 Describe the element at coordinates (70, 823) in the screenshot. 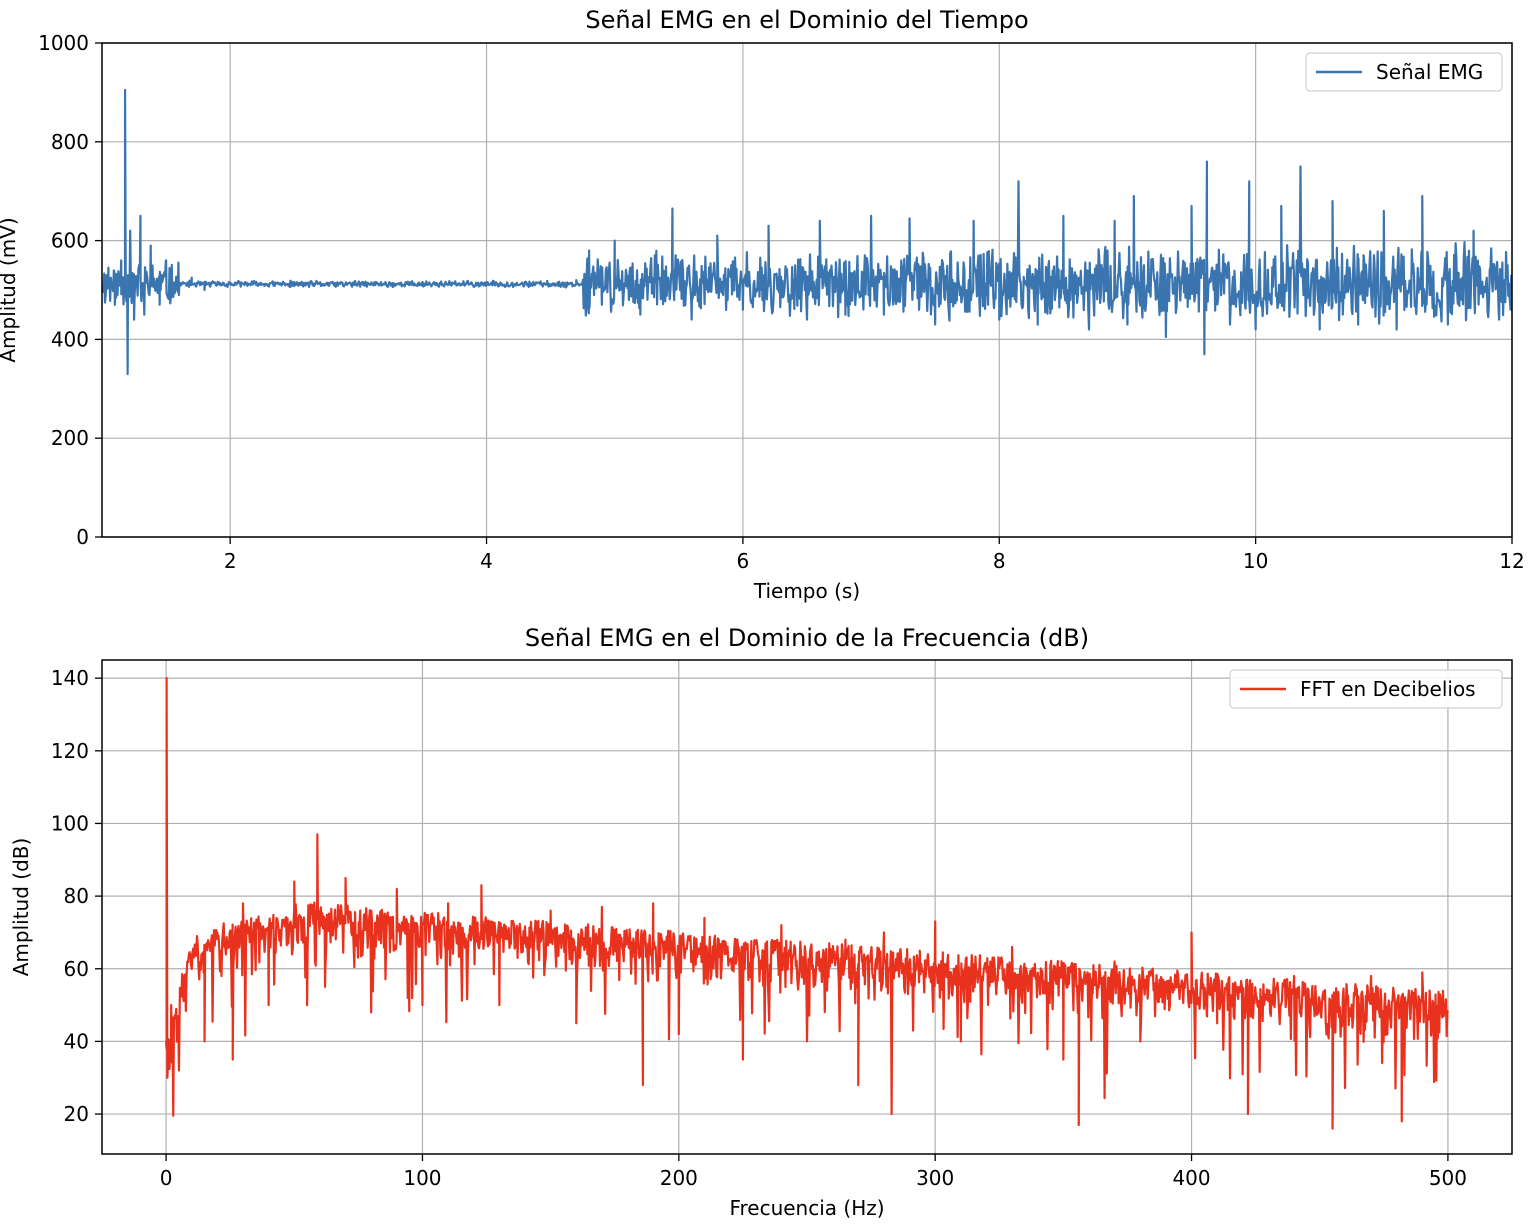

I see `freq-y-tick-label: 100` at that location.